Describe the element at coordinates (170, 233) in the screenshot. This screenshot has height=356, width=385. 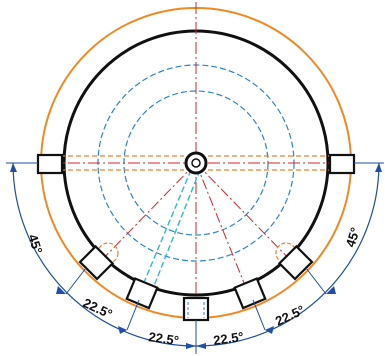
I see `cyan-bores` at that location.